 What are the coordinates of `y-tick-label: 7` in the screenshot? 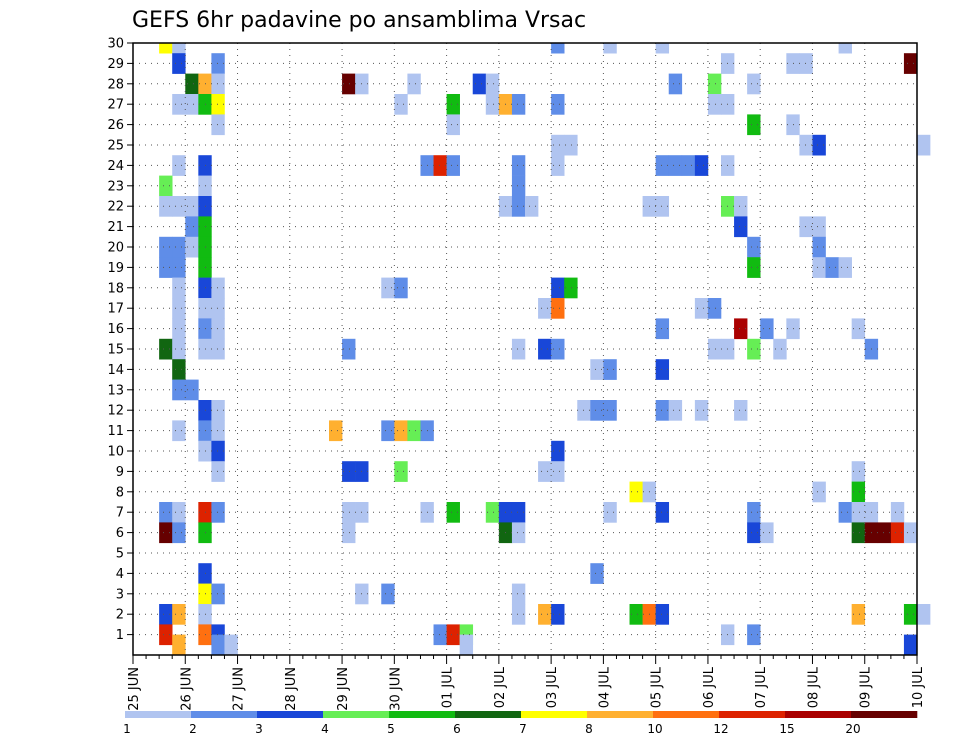 It's located at (120, 513).